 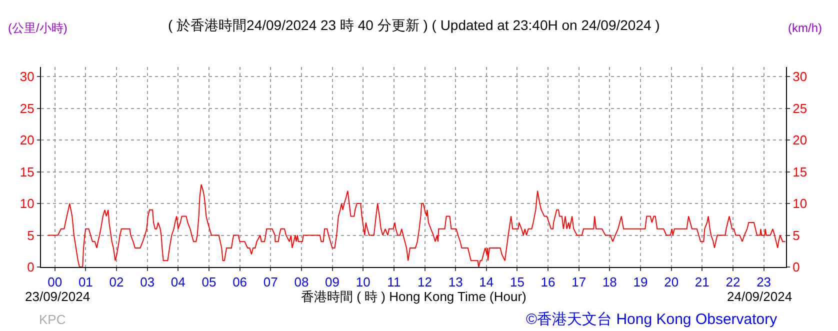 What do you see at coordinates (796, 235) in the screenshot?
I see `y2-tick-label: 5` at bounding box center [796, 235].